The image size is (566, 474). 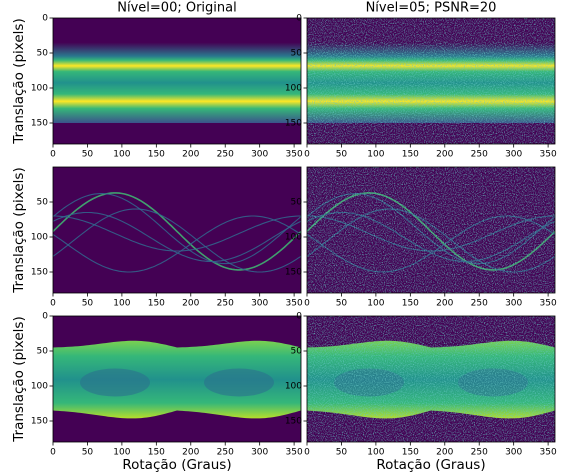 I want to click on plot-title: Nível=00; Original, so click(x=176, y=8).